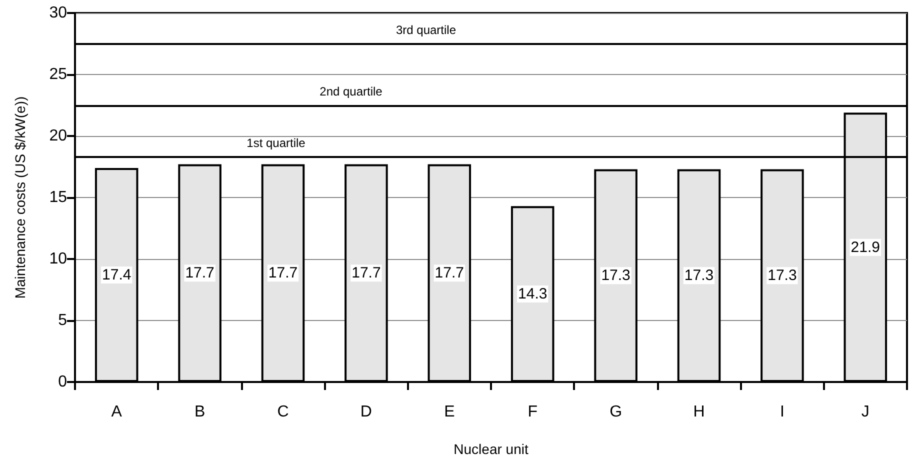 This screenshot has width=911, height=464. Describe the element at coordinates (58, 13) in the screenshot. I see `y-tick-label: 30` at that location.